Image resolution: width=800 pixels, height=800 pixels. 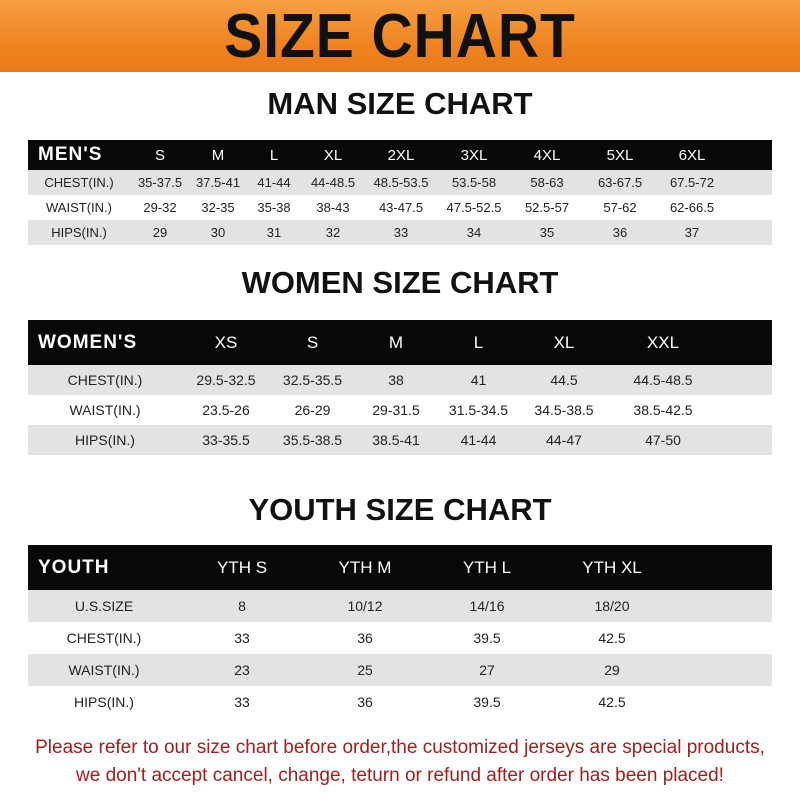 I want to click on table-header-row: MEN'S S M L XL 2XL 3XL 4XL 5XL 6XL, so click(x=400, y=155).